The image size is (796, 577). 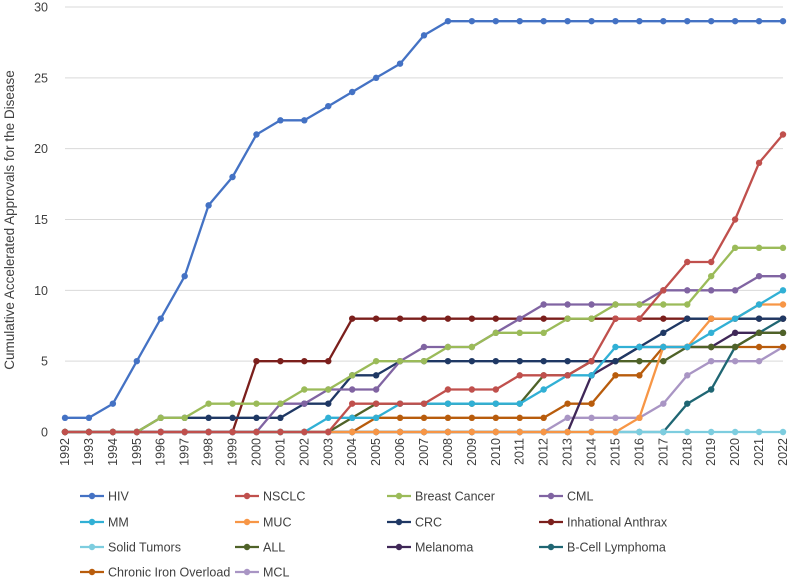 What do you see at coordinates (441, 497) in the screenshot?
I see `legend-item-breast-cancer: Breast Cancer` at bounding box center [441, 497].